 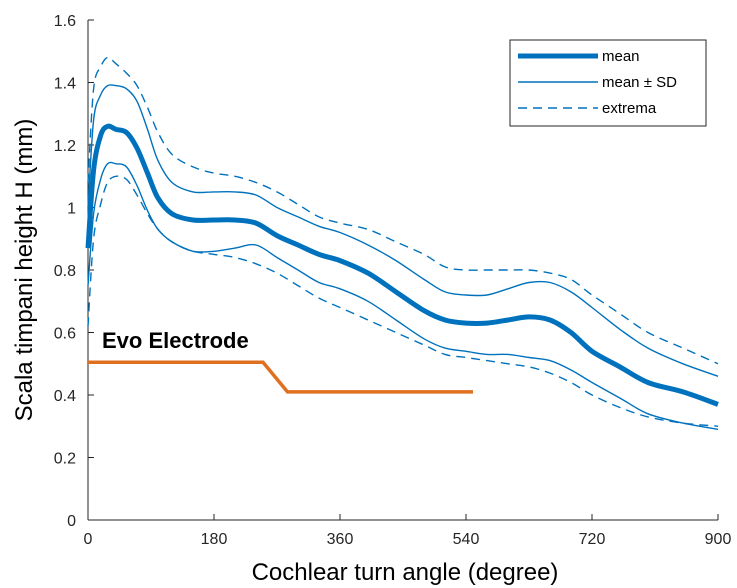 What do you see at coordinates (65, 146) in the screenshot?
I see `y-tick-label: 1.2` at bounding box center [65, 146].